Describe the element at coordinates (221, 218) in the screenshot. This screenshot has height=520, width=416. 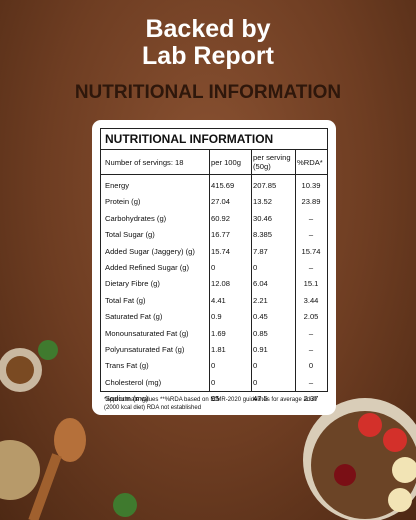
I see `cell-value: 60.92` at that location.